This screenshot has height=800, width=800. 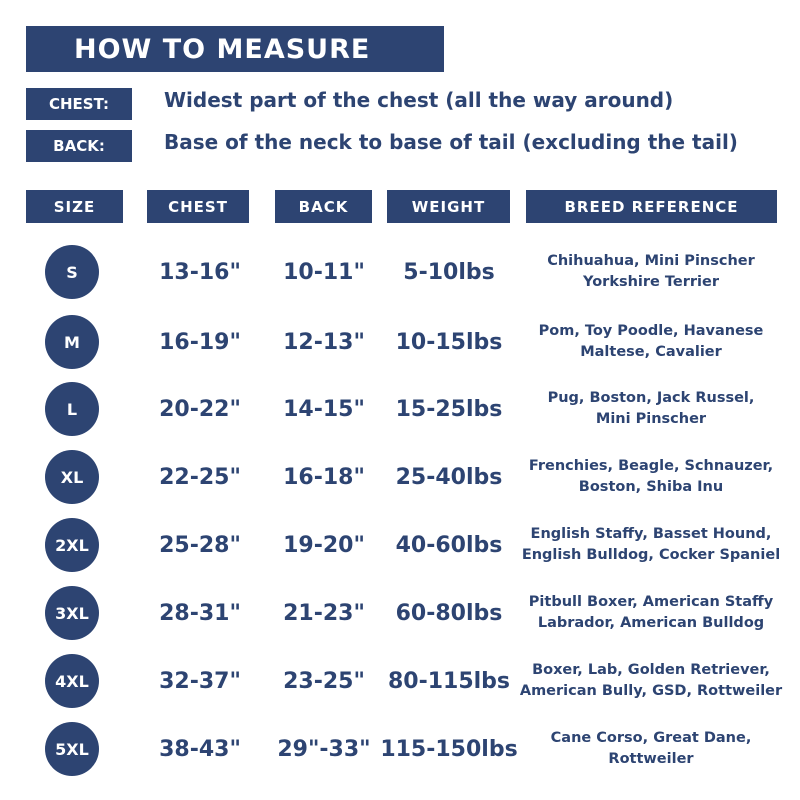 What do you see at coordinates (323, 206) in the screenshot?
I see `header-back: BACK` at bounding box center [323, 206].